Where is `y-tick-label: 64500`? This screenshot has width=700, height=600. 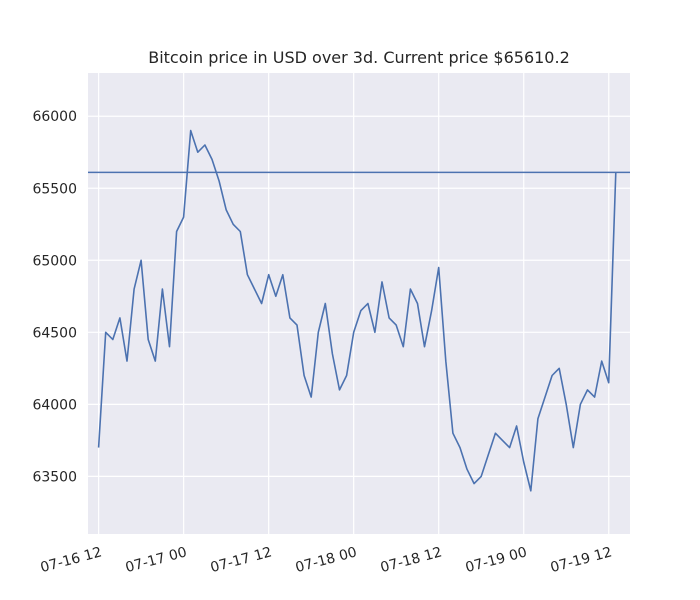 y-tick-label: 64500 is located at coordinates (54, 333).